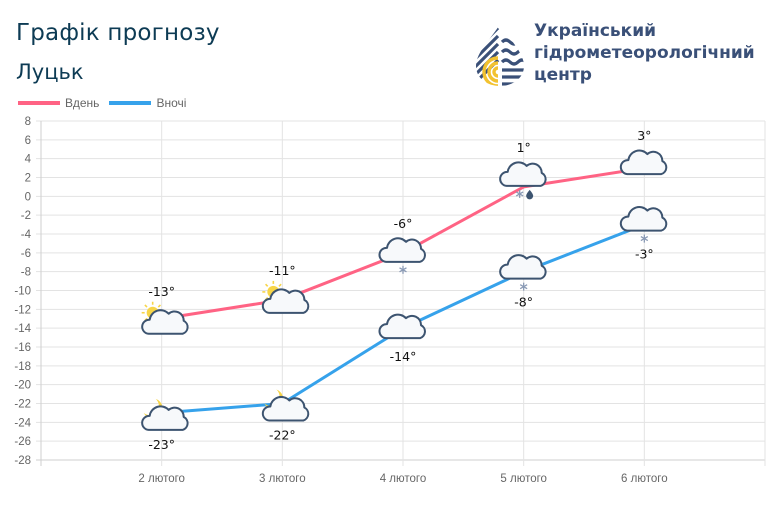 The image size is (776, 519). What do you see at coordinates (39, 103) in the screenshot?
I see `legend-swatch-day` at bounding box center [39, 103].